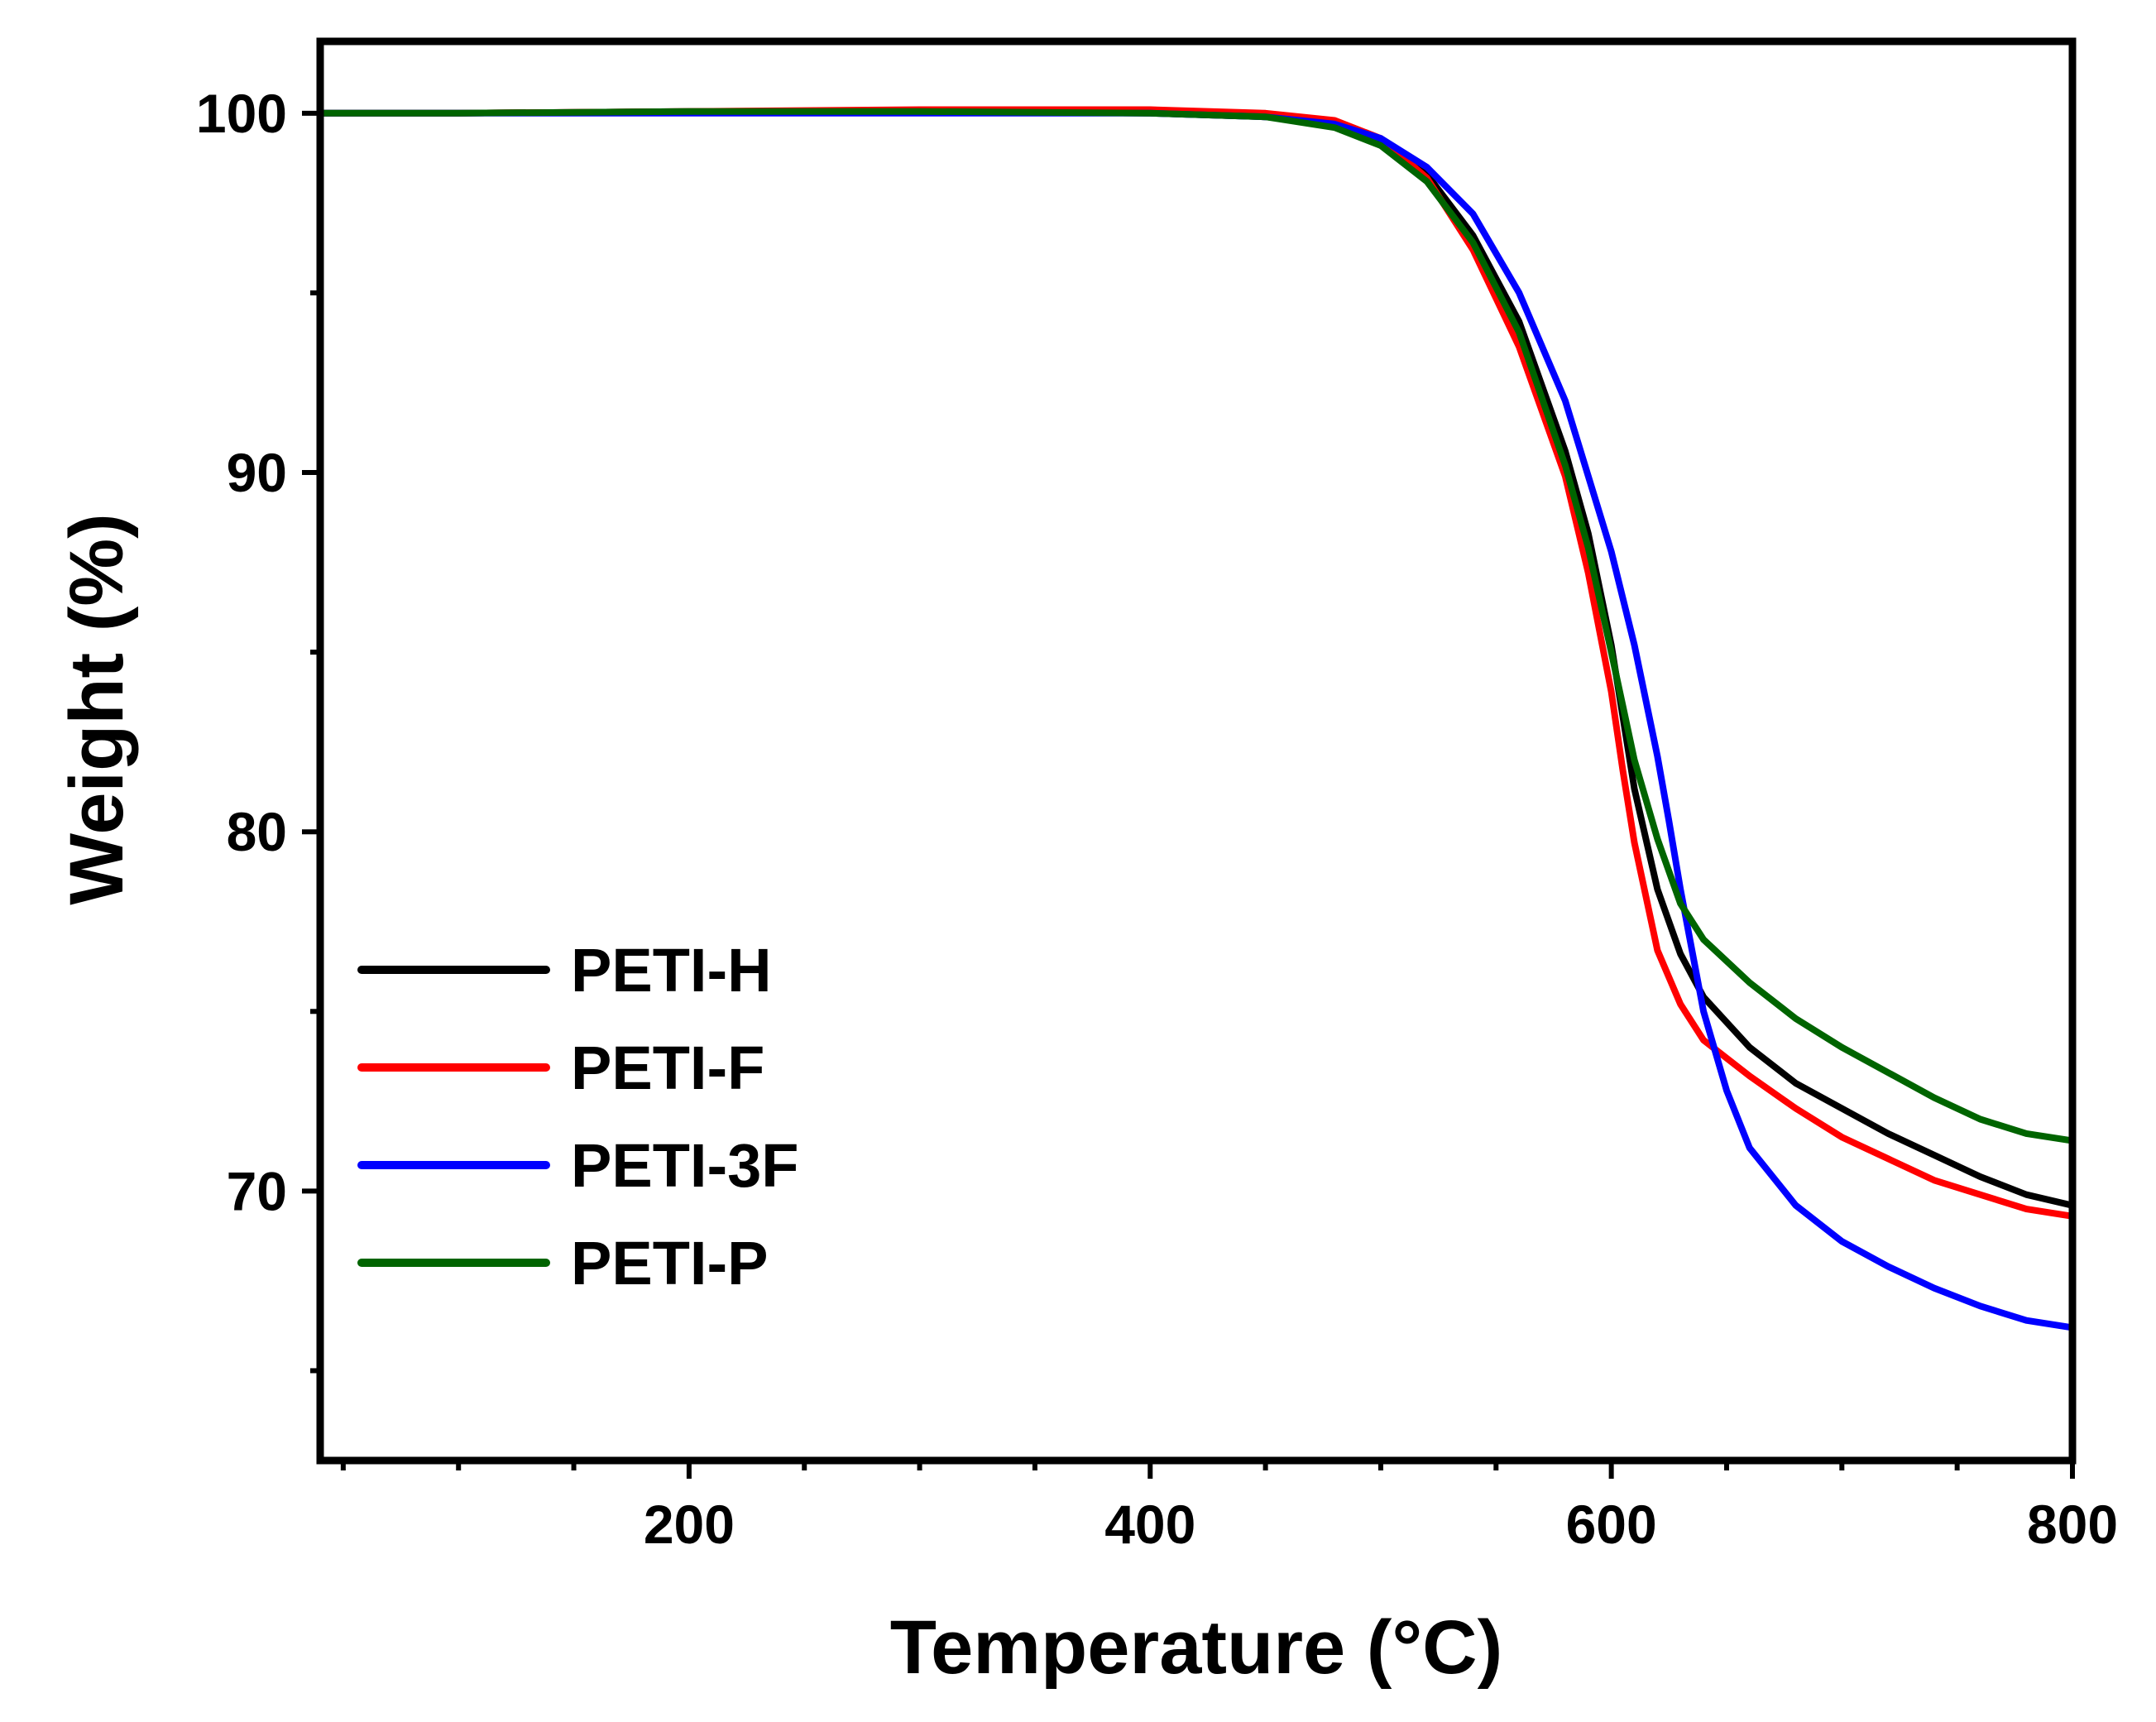  I want to click on y-tick-label-90: 90, so click(257, 472).